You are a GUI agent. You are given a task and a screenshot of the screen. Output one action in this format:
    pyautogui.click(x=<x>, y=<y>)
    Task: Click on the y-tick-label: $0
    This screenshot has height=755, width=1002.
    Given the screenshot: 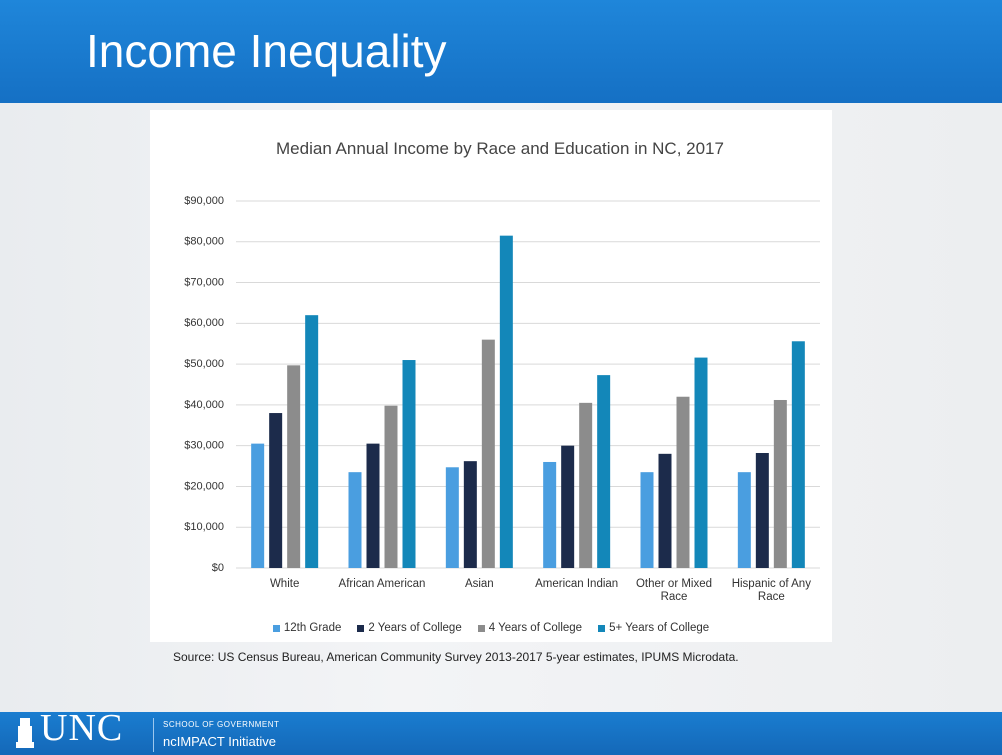 What is the action you would take?
    pyautogui.click(x=218, y=568)
    